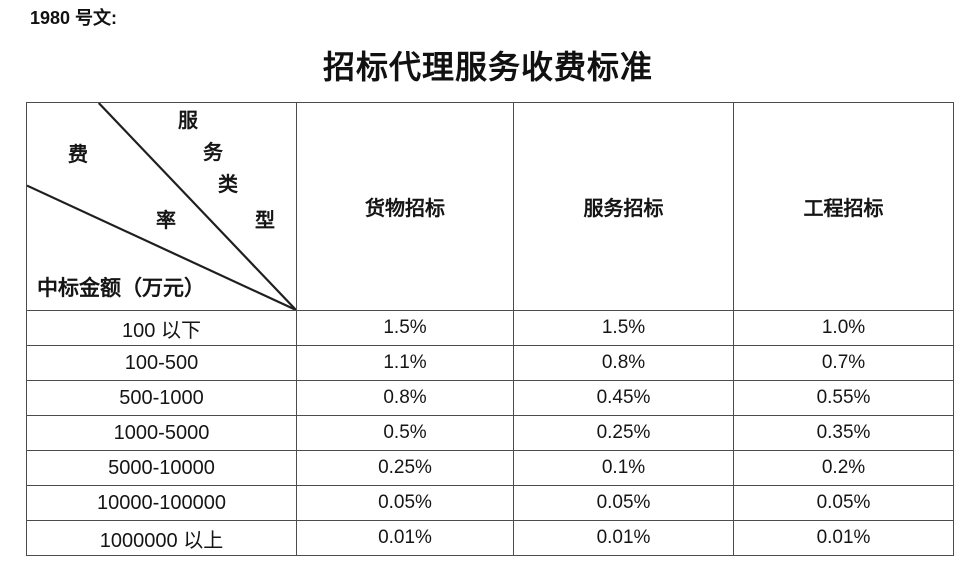 This screenshot has width=976, height=581. What do you see at coordinates (487, 67) in the screenshot?
I see `page-title: 招标代理服务收费标准` at bounding box center [487, 67].